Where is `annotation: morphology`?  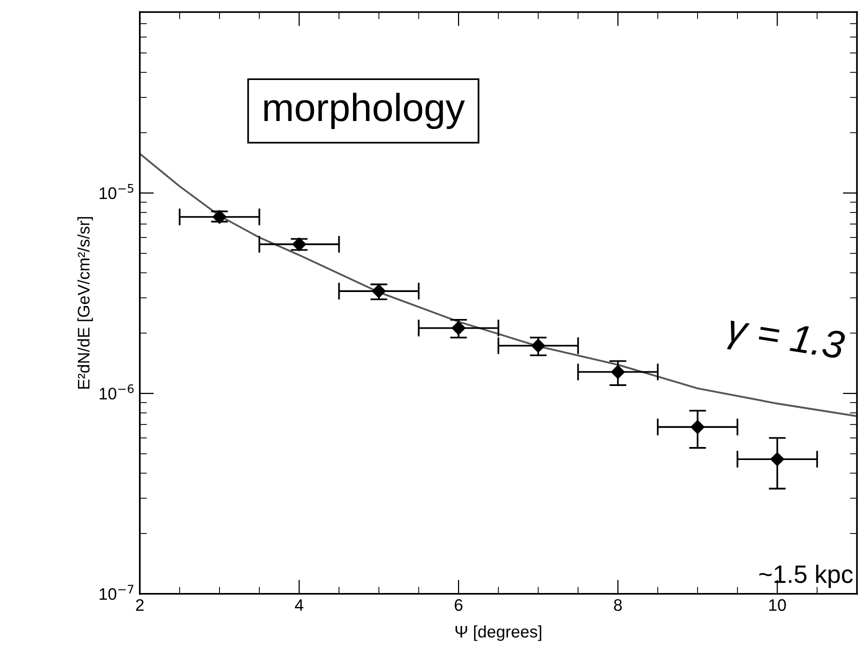 annotation: morphology is located at coordinates (364, 111).